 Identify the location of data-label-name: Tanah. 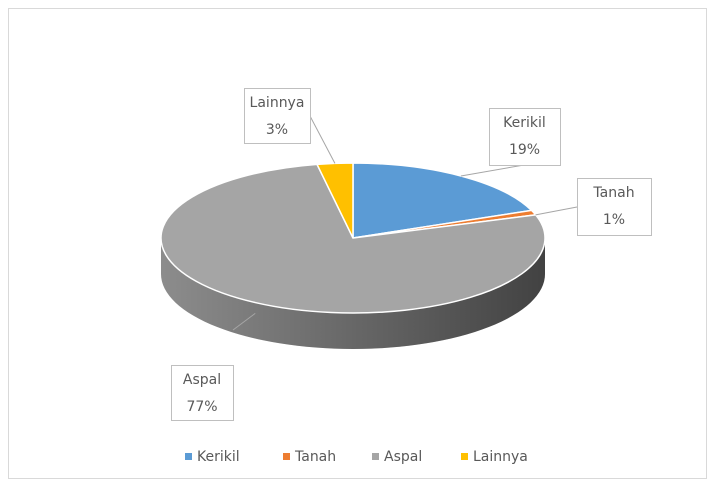
(613, 193).